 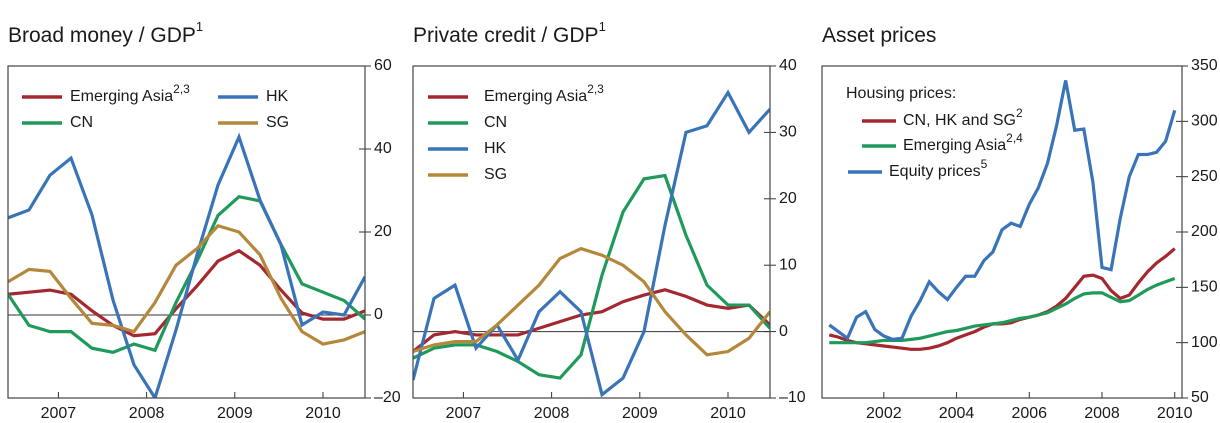 What do you see at coordinates (879, 35) in the screenshot?
I see `chart-title: Asset prices` at bounding box center [879, 35].